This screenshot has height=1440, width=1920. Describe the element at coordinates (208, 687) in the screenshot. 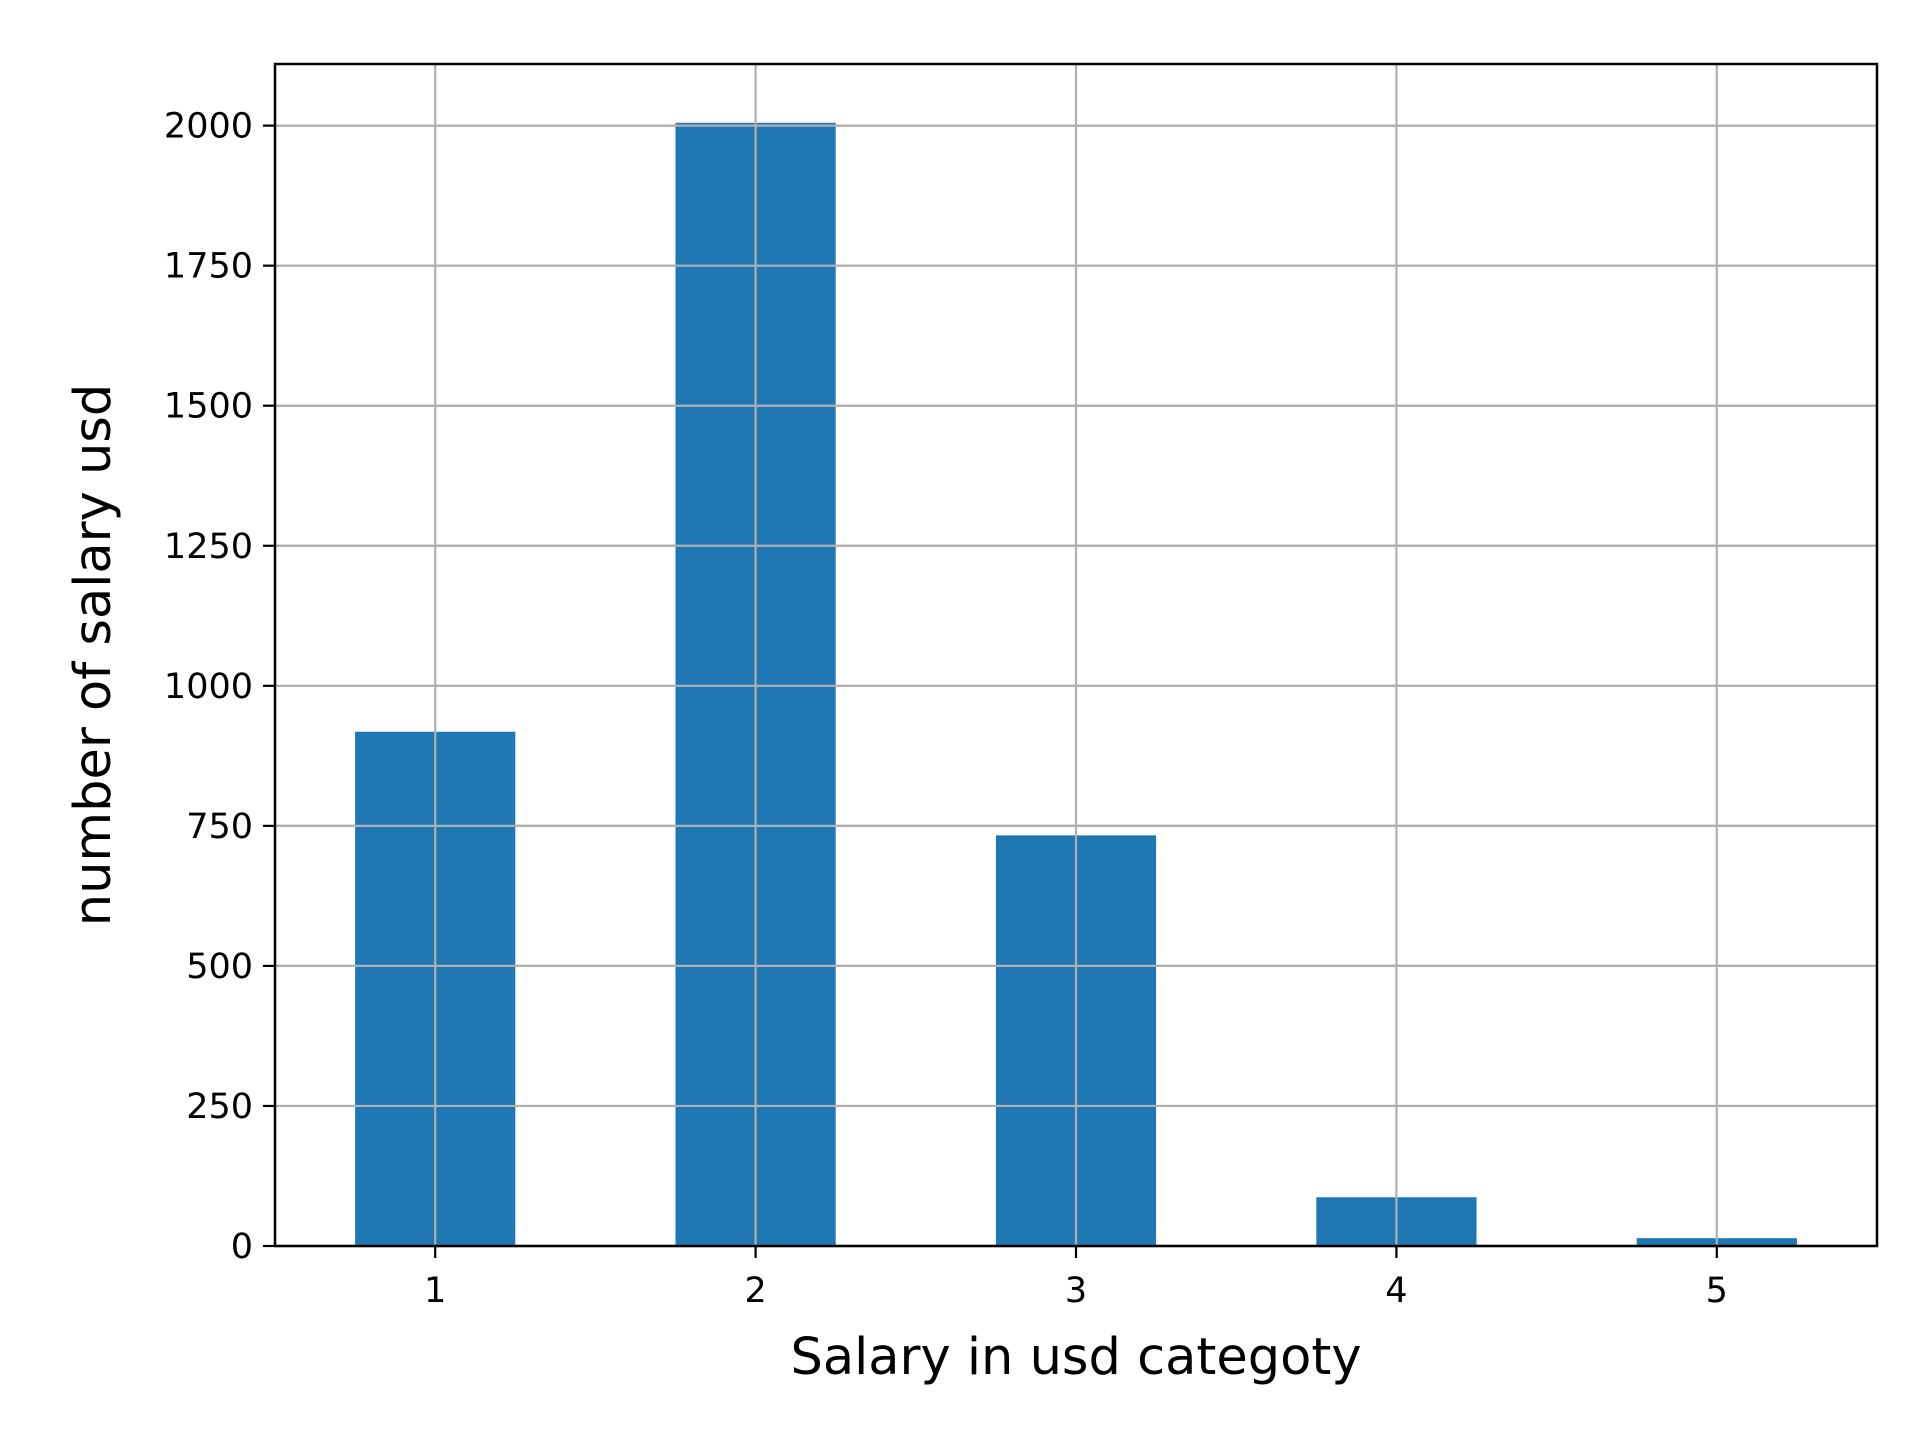

I see `y-tick-label: 1000` at that location.